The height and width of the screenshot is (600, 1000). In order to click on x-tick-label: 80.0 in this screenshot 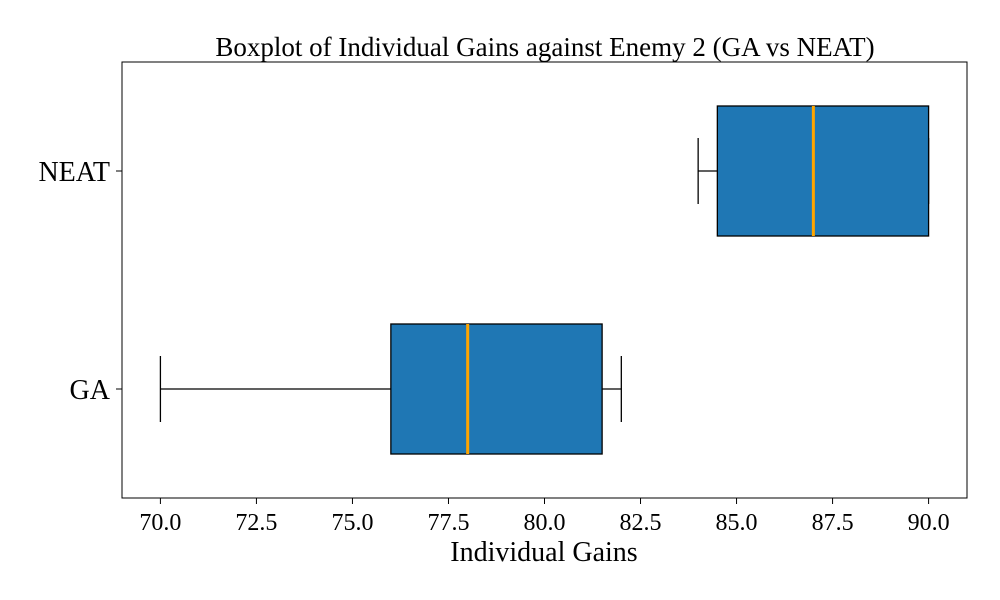, I will do `click(545, 523)`.